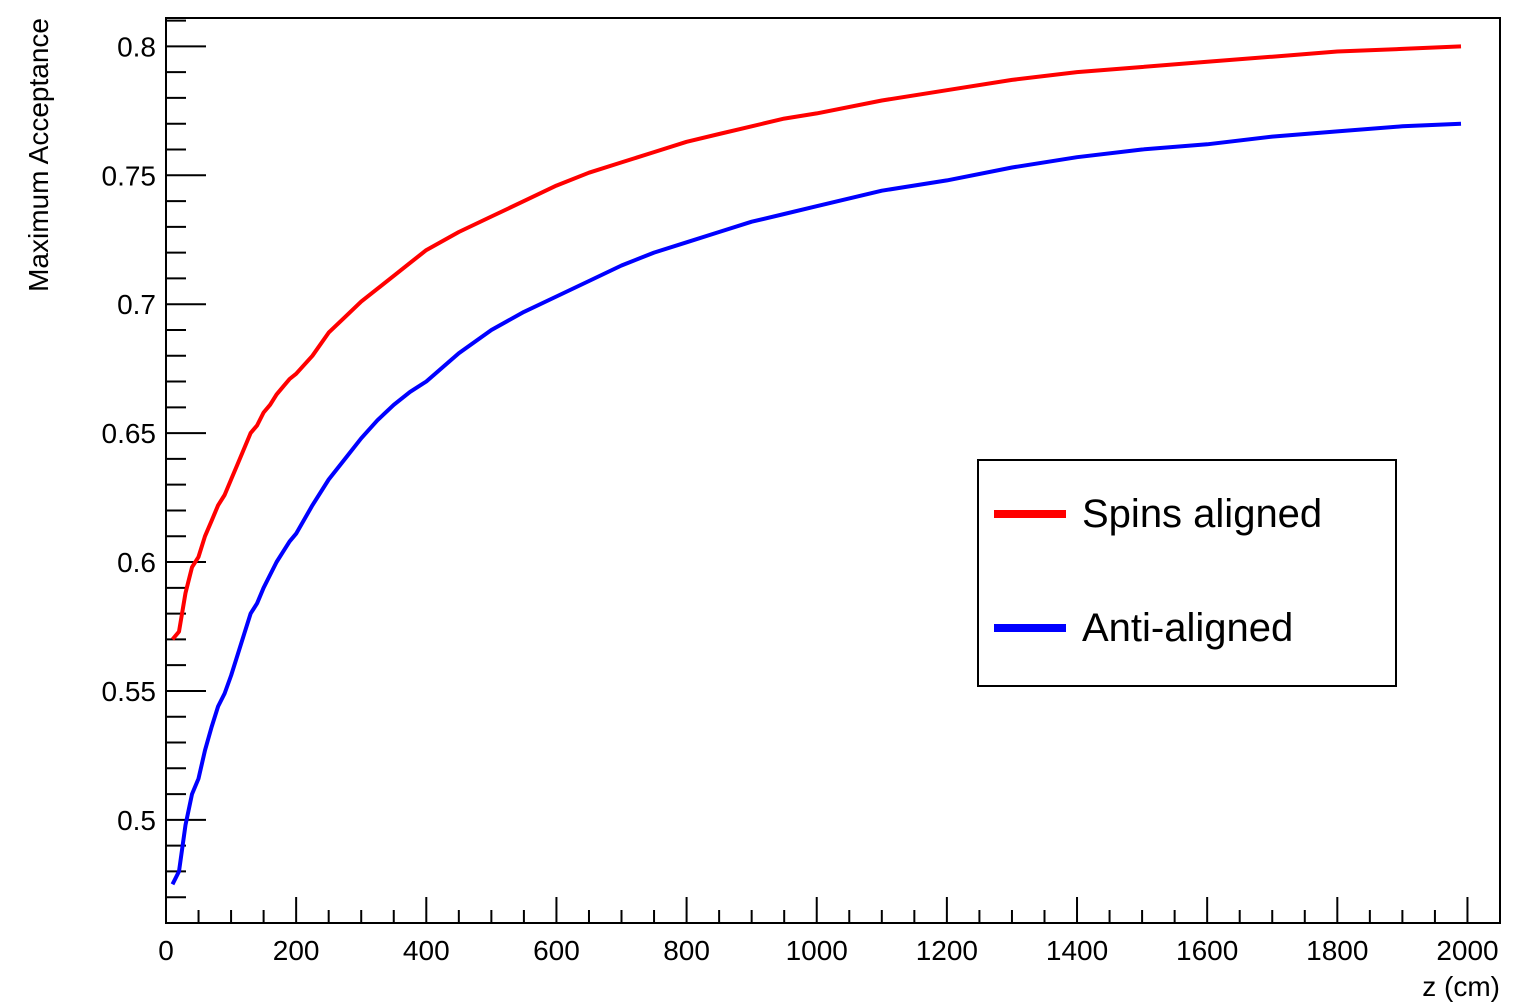 This screenshot has height=1004, width=1517. Describe the element at coordinates (1207, 950) in the screenshot. I see `x-tick-label: 1600` at that location.